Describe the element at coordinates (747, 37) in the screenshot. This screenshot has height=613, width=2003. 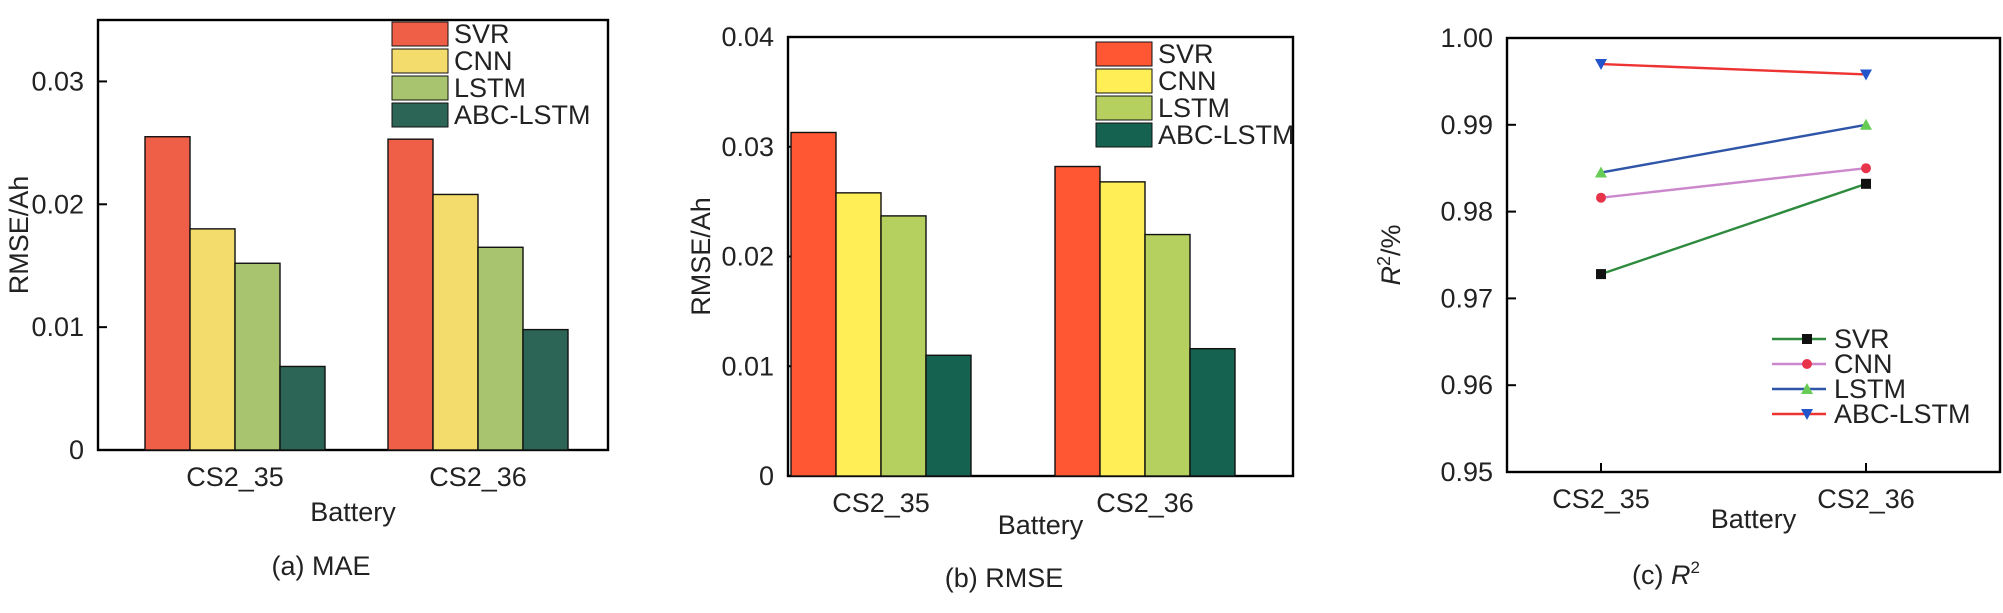
I see `y-tick-label: 0.04` at that location.